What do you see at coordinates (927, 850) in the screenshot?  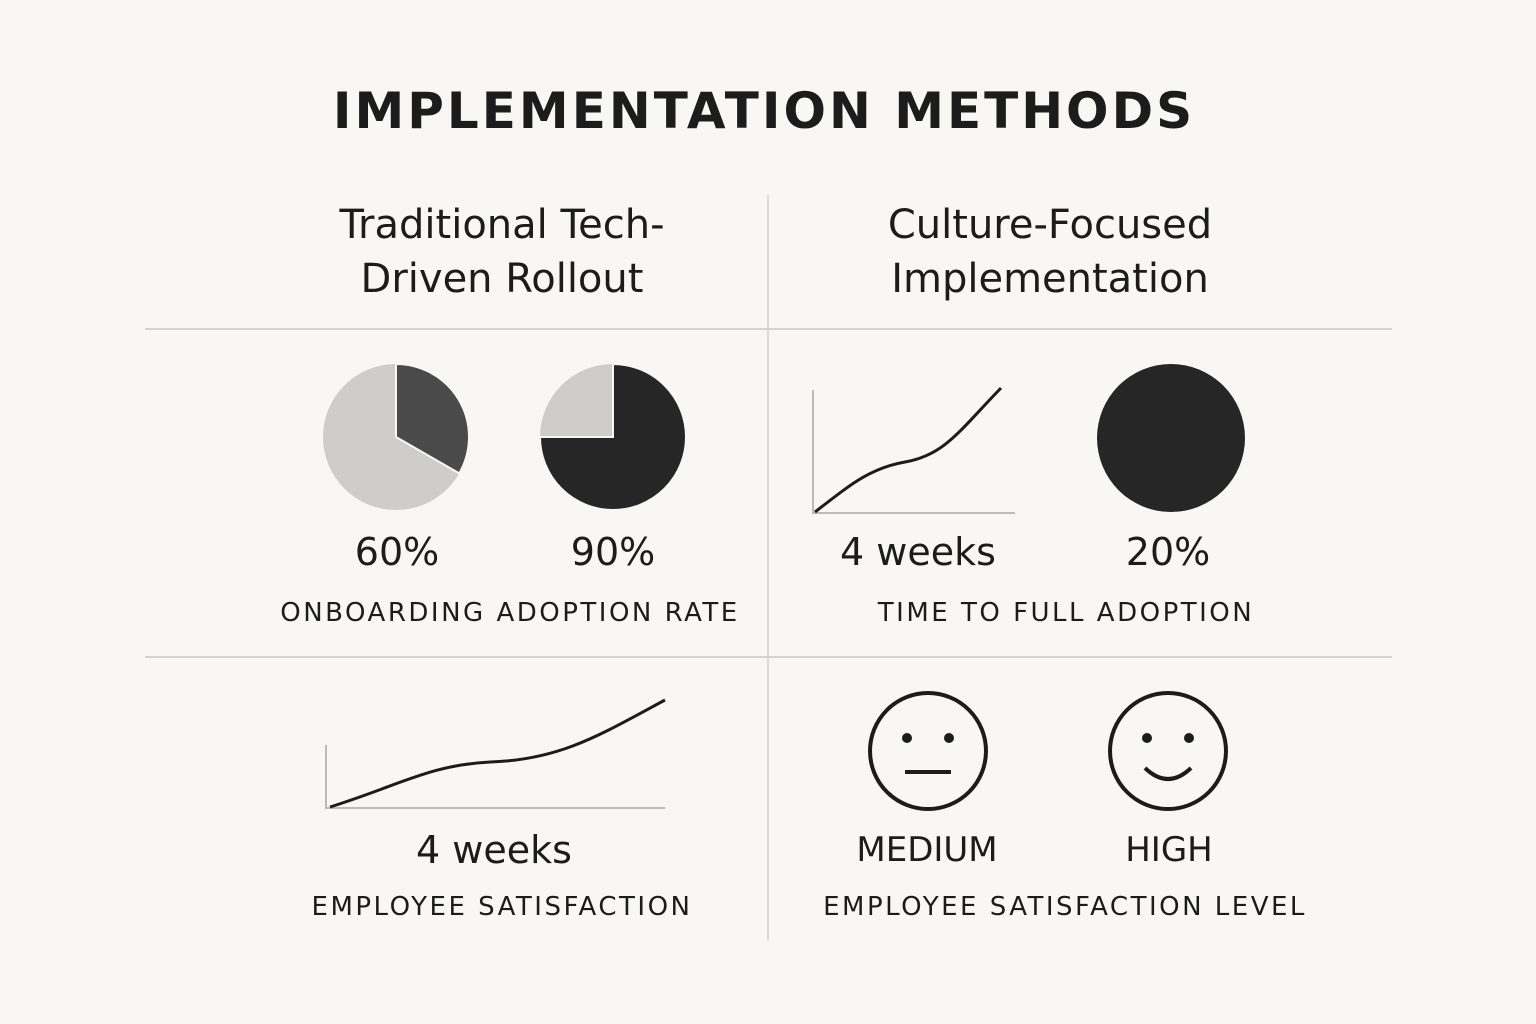 I see `medium-label: MEDIUM` at bounding box center [927, 850].